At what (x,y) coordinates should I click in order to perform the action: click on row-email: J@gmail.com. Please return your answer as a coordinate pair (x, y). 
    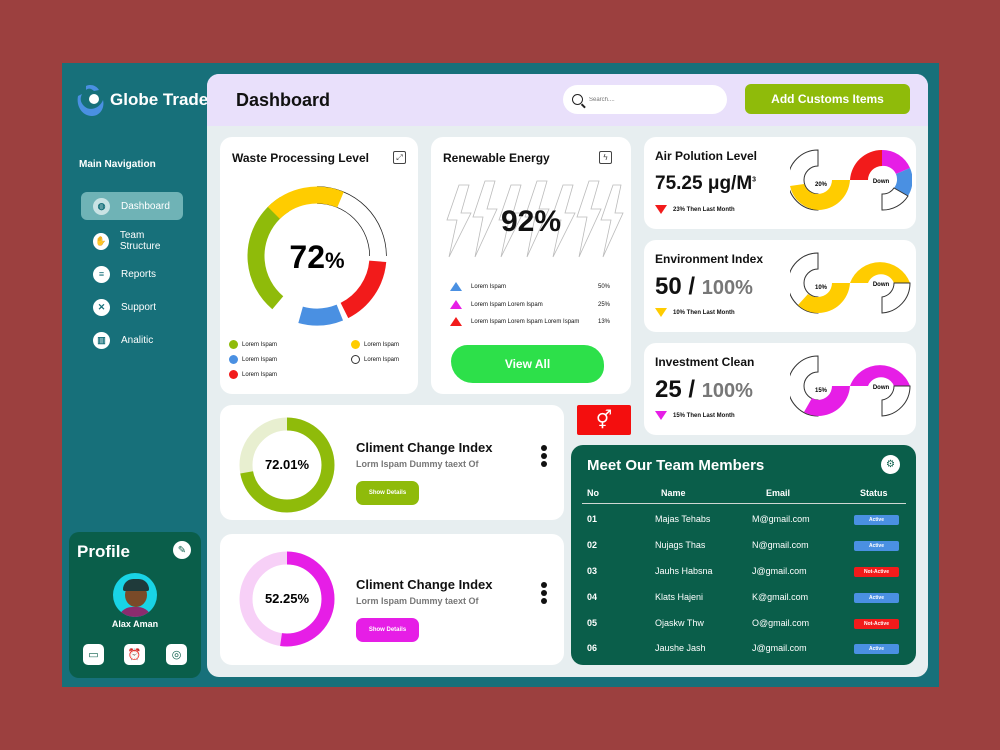
    Looking at the image, I should click on (779, 571).